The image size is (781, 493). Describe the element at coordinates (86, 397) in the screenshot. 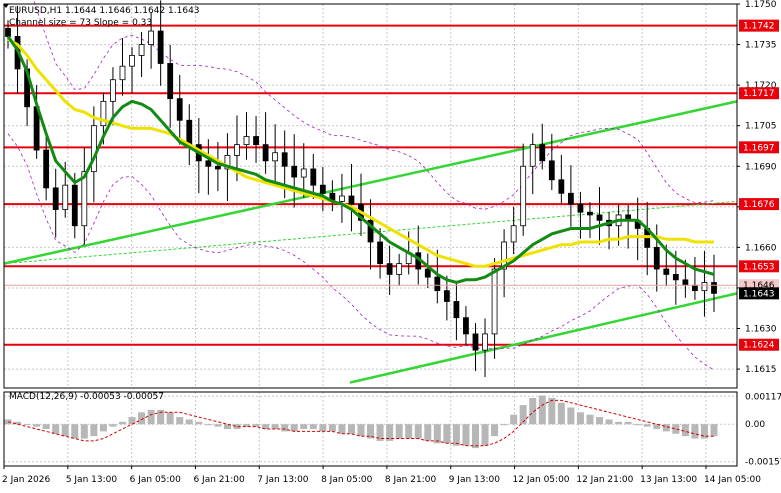

I see `macd-label: MACD(12,26,9) -0.00053 -0.00057` at that location.